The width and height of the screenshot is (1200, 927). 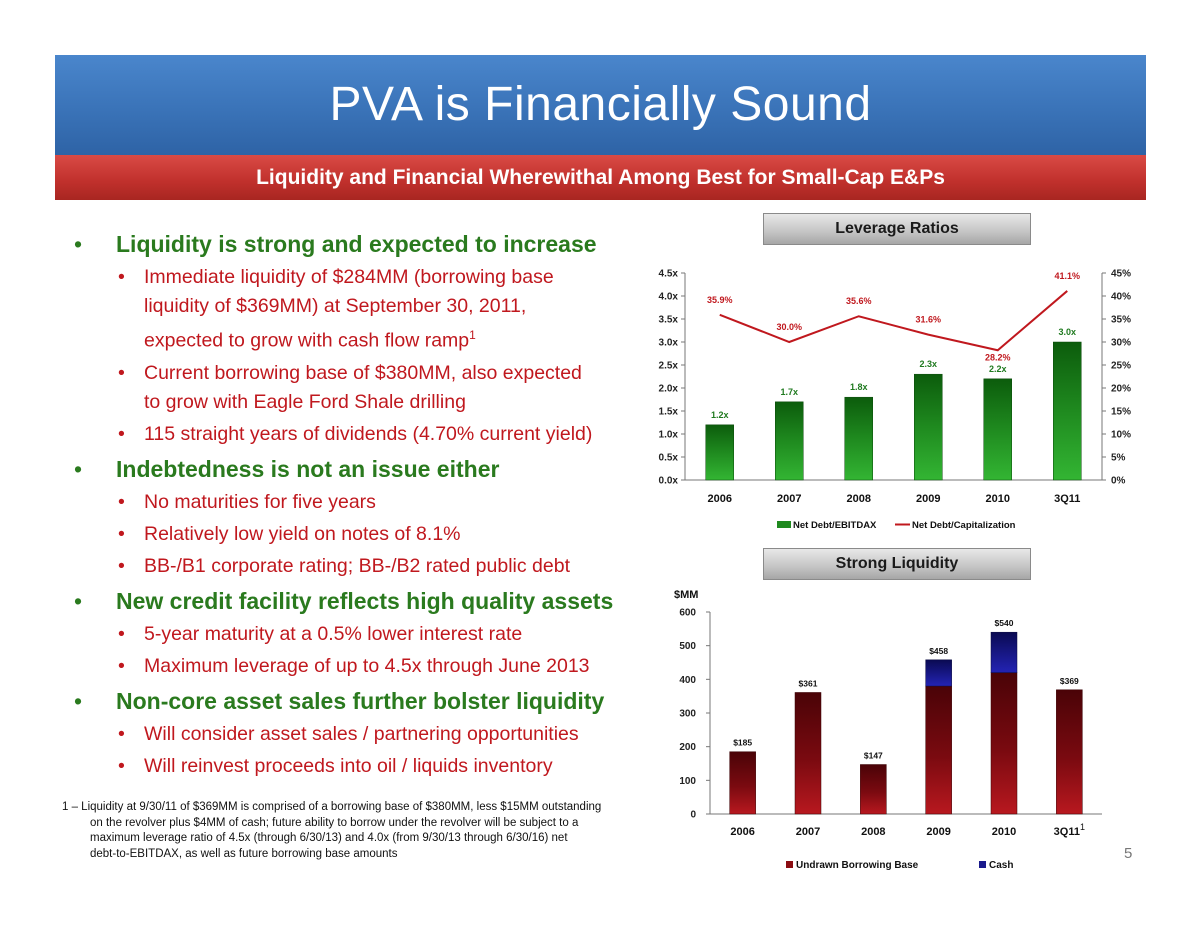 What do you see at coordinates (893, 321) in the screenshot?
I see `capitalization-line` at bounding box center [893, 321].